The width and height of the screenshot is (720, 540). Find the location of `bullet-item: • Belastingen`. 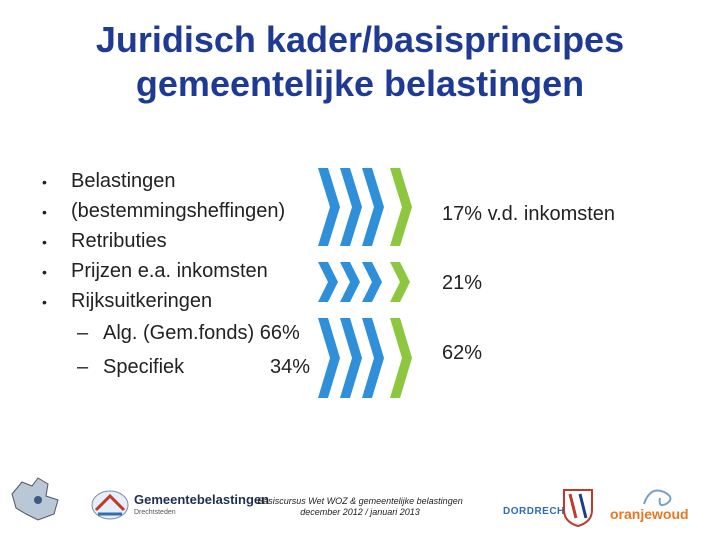

bullet-item: • Belastingen is located at coordinates (171, 181).